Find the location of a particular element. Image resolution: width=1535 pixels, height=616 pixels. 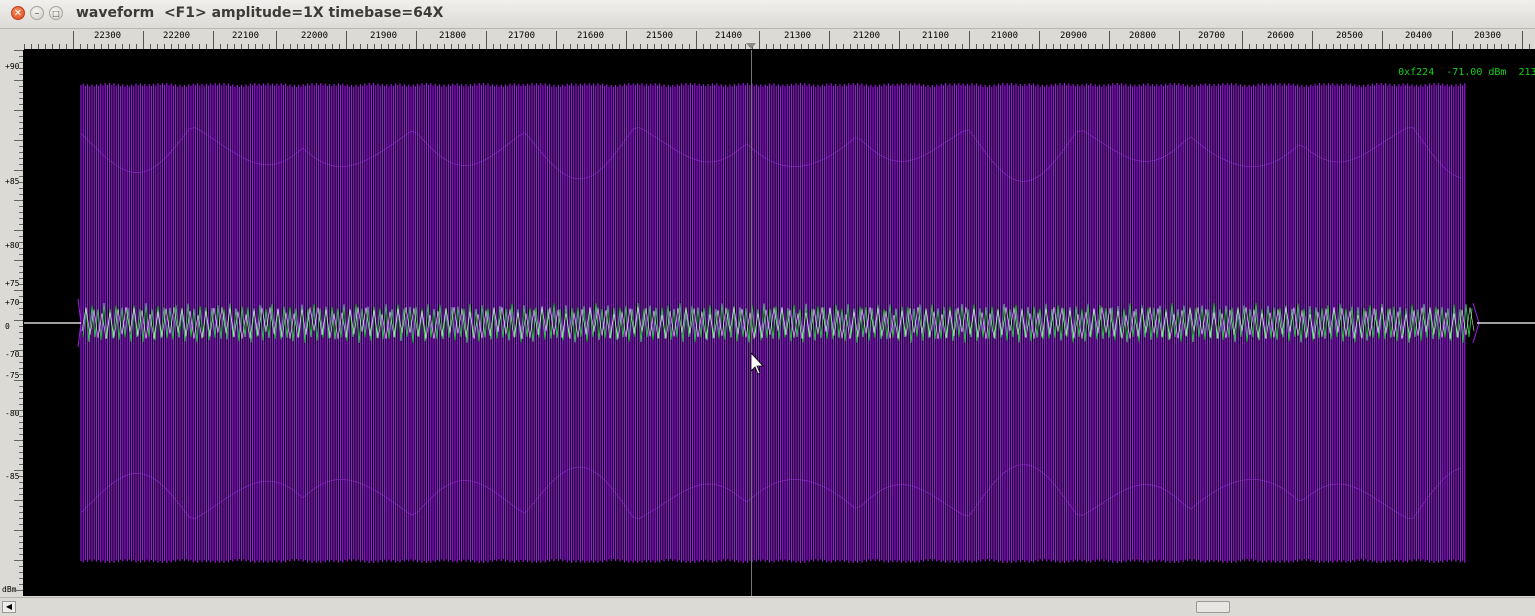

readout-level: -71.00 dBm is located at coordinates (1476, 72).